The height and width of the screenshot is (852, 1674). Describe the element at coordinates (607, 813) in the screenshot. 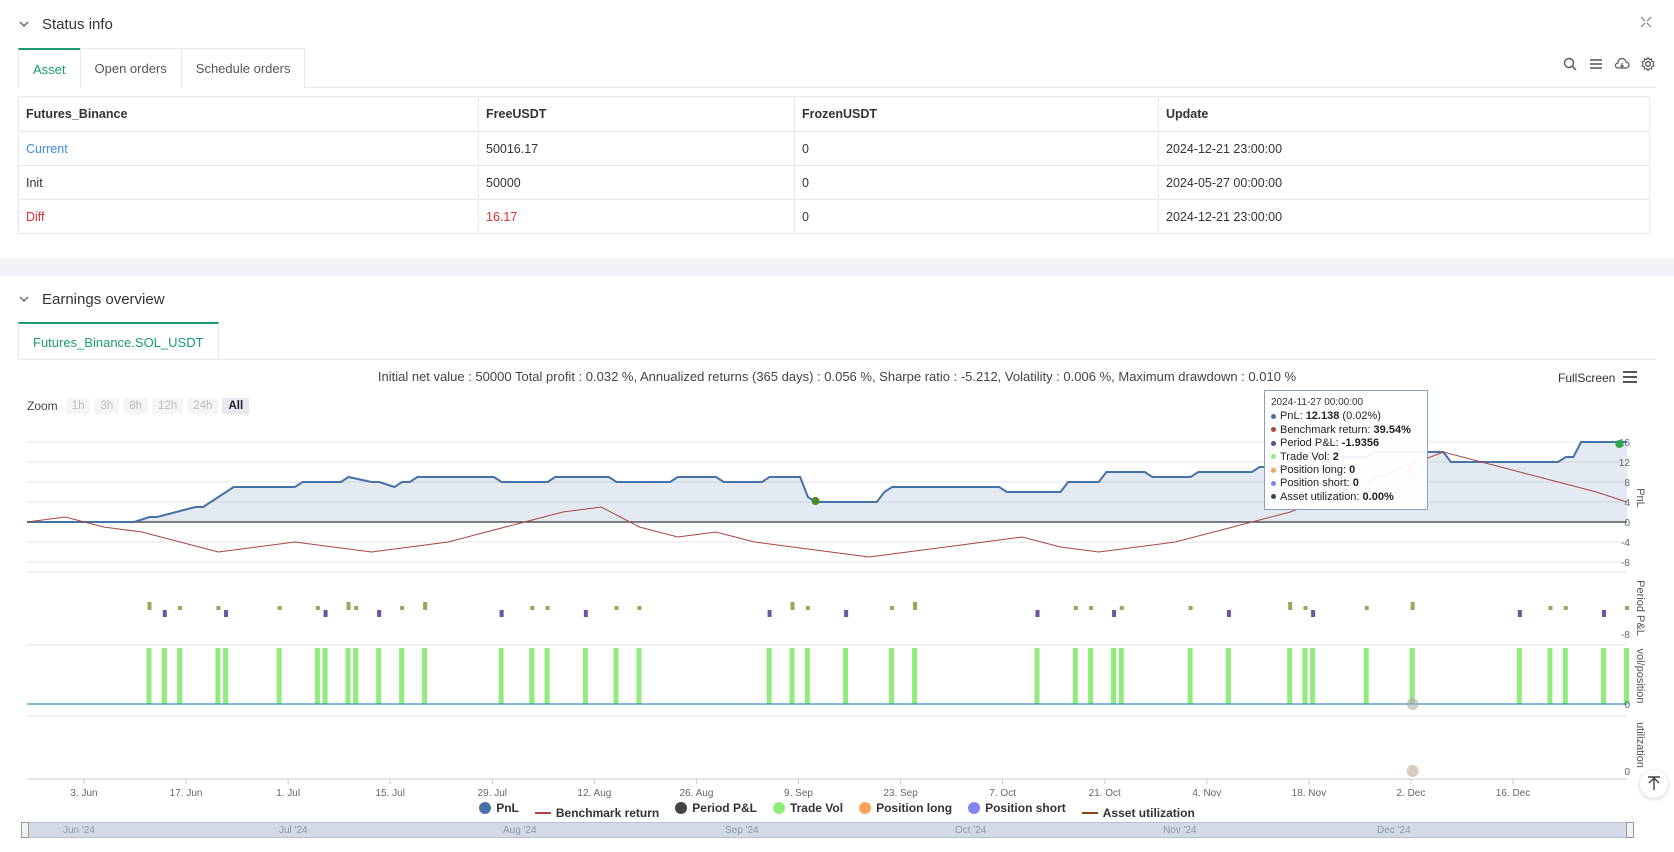

I see `legend-label: Benchmark return` at that location.